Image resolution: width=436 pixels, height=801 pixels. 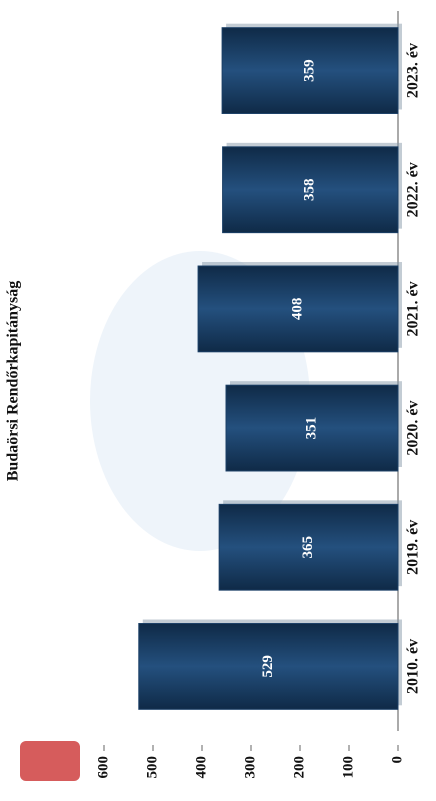 I want to click on x-tick-label: 2023. év, so click(x=413, y=70).